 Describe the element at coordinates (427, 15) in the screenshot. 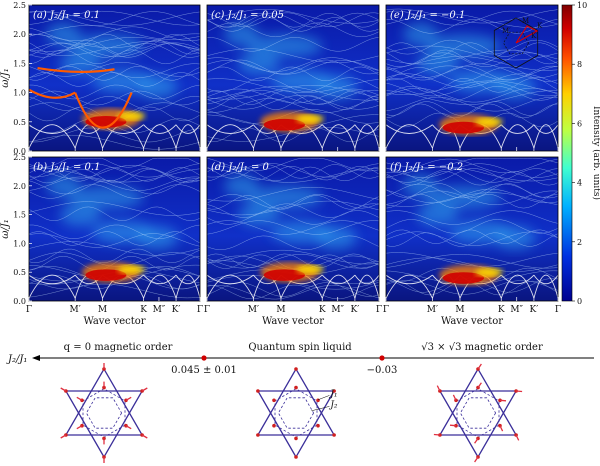

I see `panel-label: (e) J₂/J₁ = −0.1` at that location.